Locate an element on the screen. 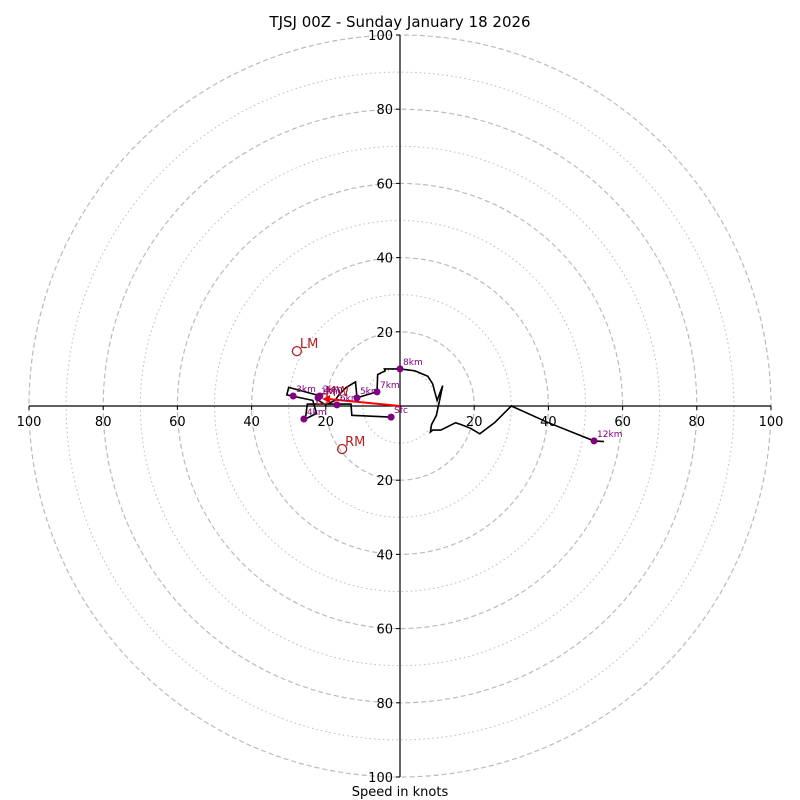 Image resolution: width=800 pixels, height=800 pixels. height-label-2km: 2km is located at coordinates (333, 390).